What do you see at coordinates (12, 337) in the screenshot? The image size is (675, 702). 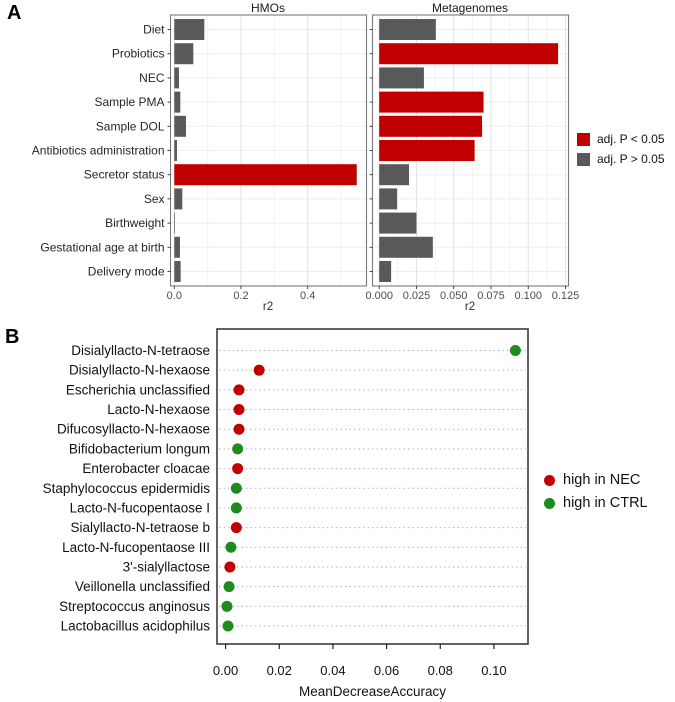 I see `panel-b-label: B` at bounding box center [12, 337].